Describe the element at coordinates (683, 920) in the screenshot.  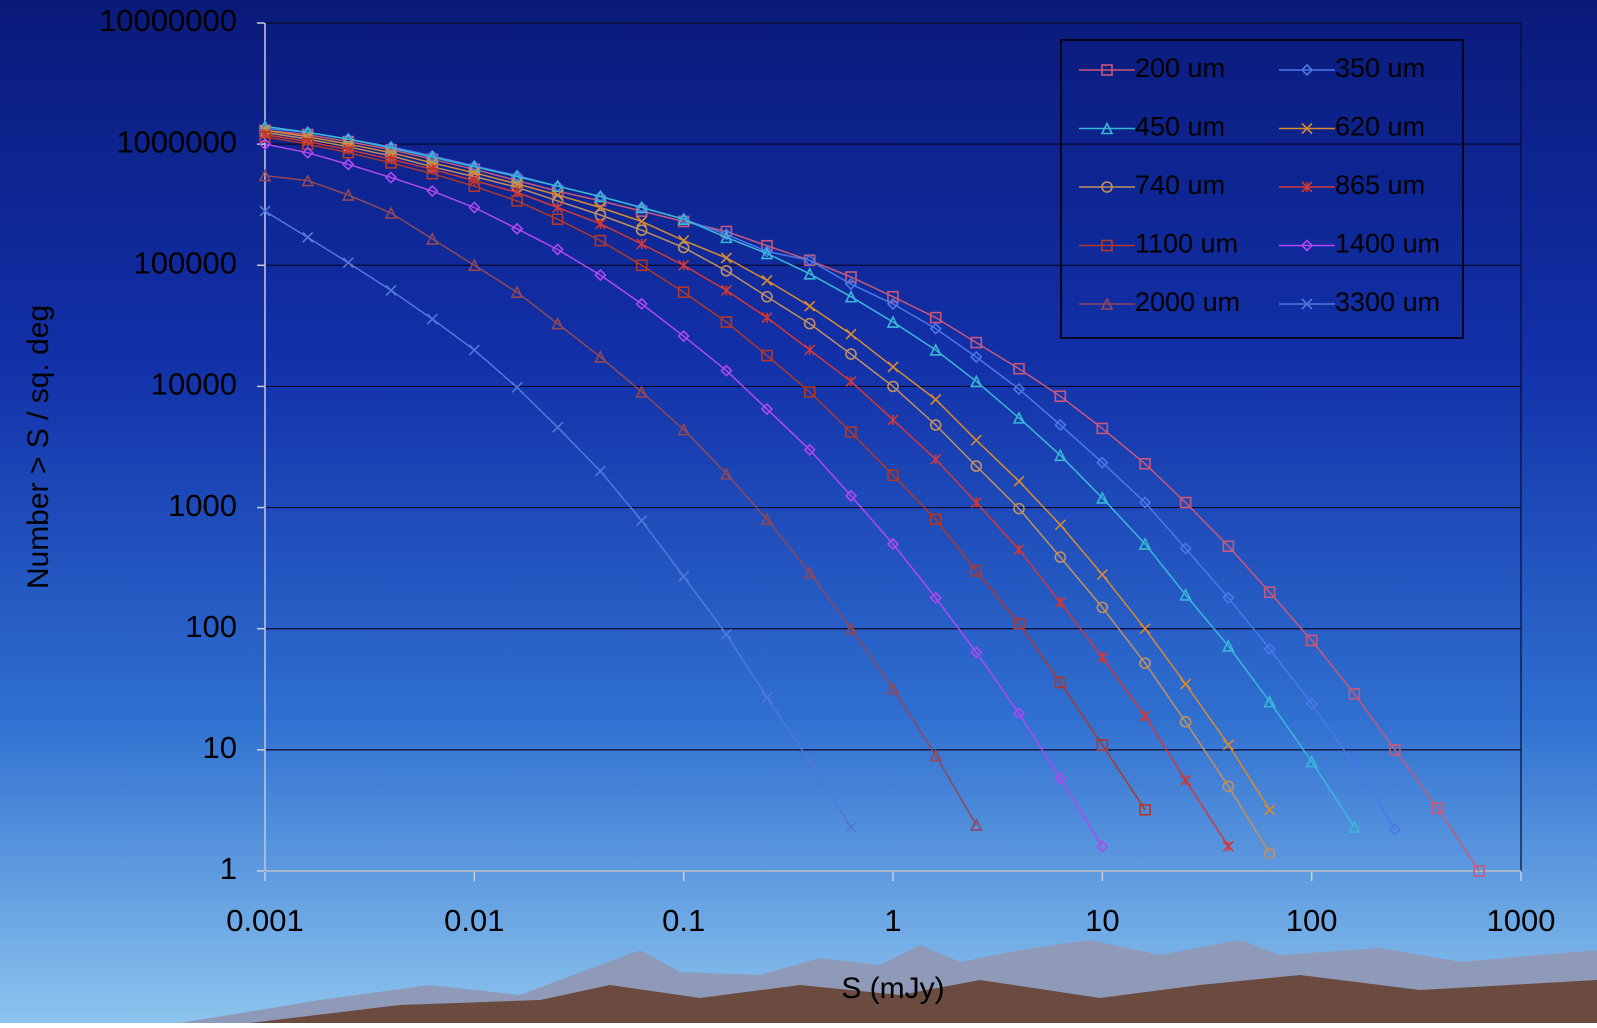
I see `x-tick-label: 0.1` at that location.